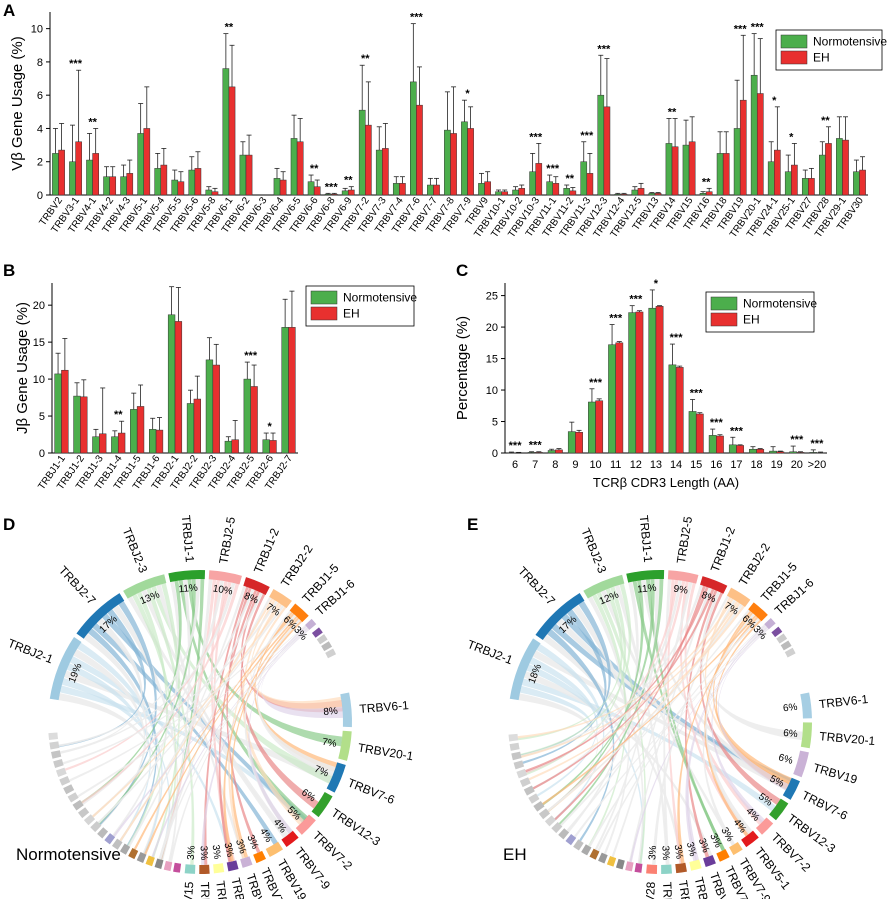  Describe the element at coordinates (535, 465) in the screenshot. I see `x-tick-label: 7` at that location.